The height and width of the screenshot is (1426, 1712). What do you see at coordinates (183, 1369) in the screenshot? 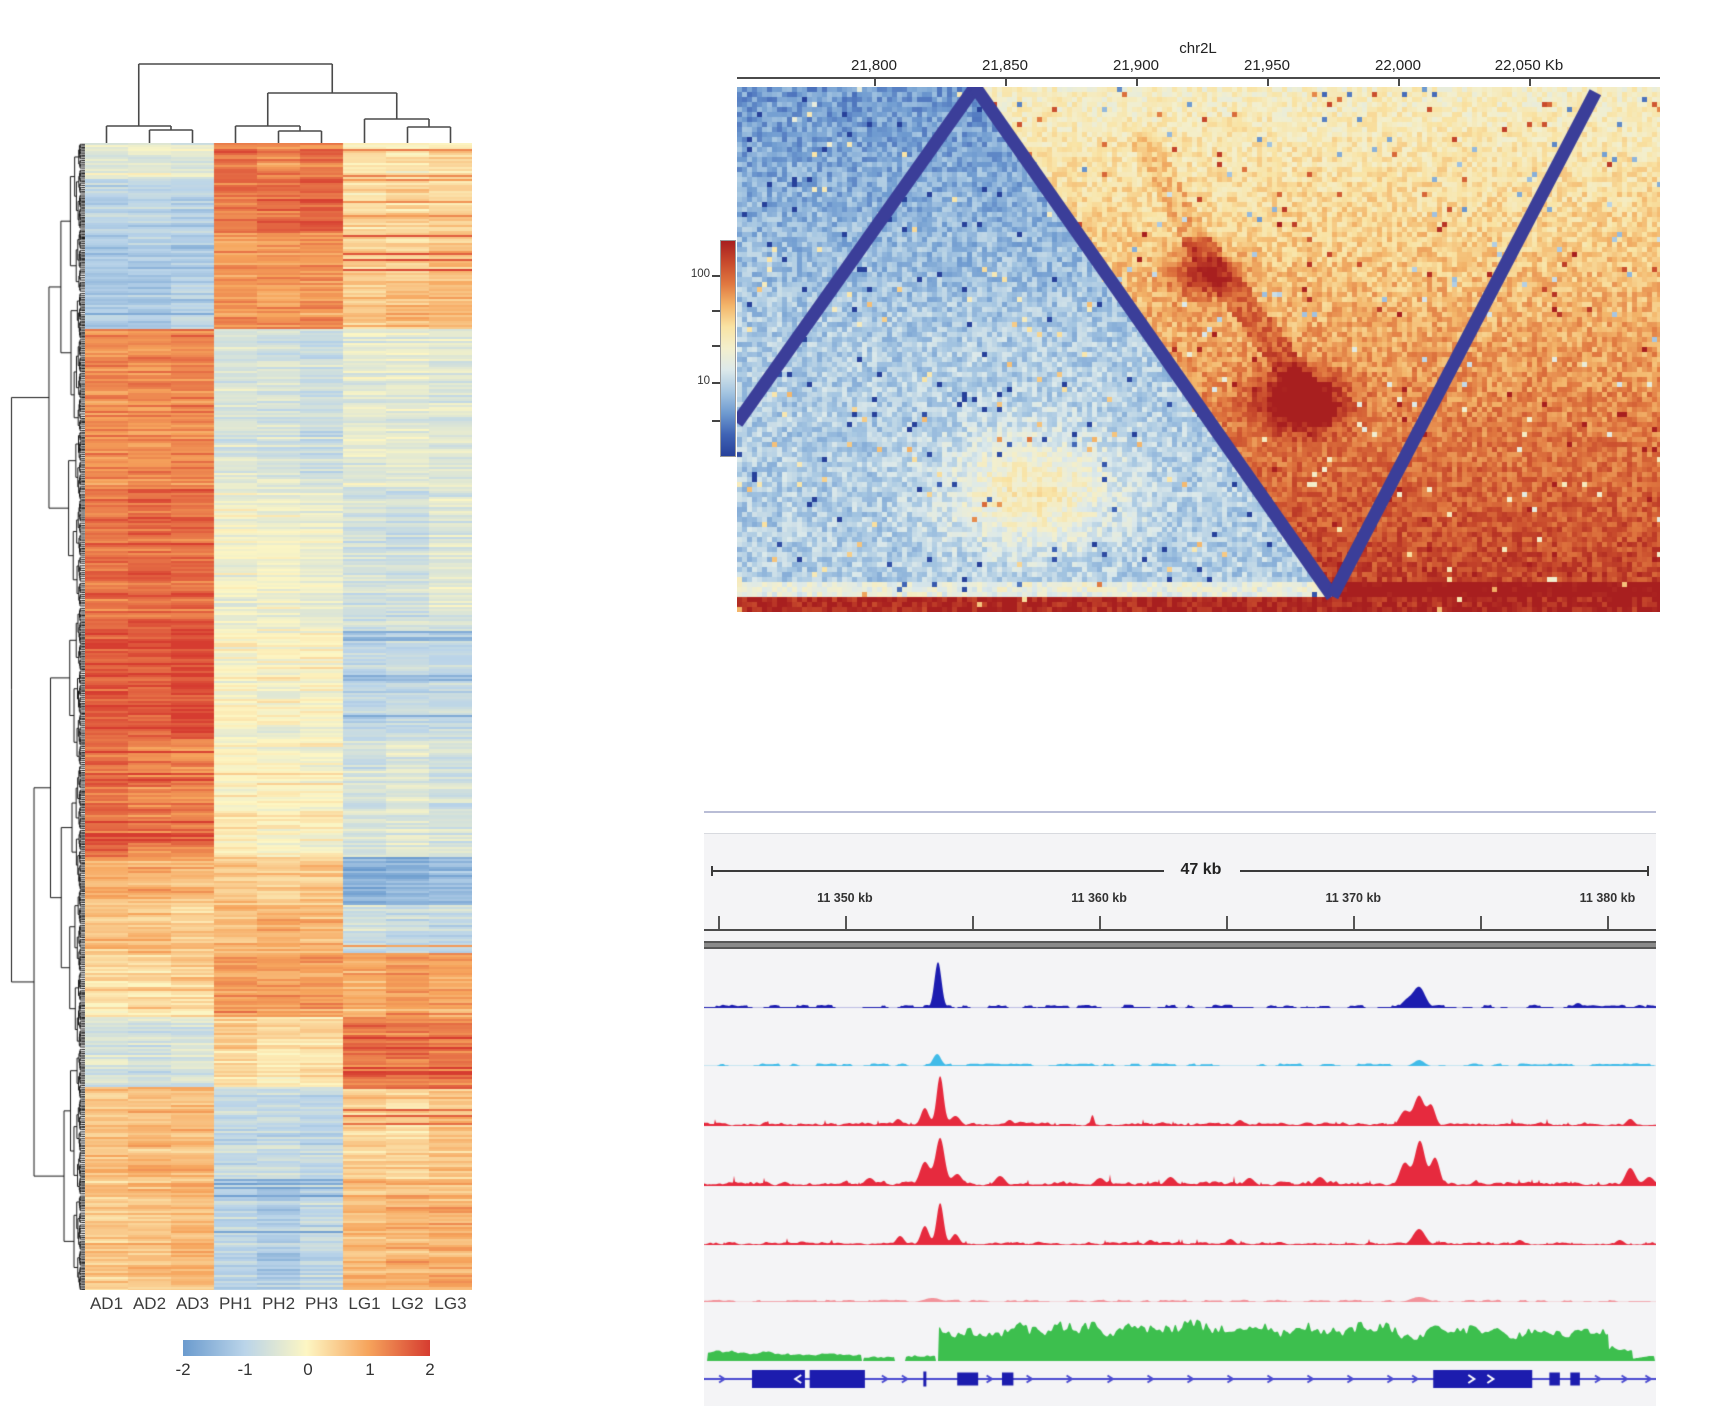
I see `colorbar-tick-label: -2` at bounding box center [183, 1369].